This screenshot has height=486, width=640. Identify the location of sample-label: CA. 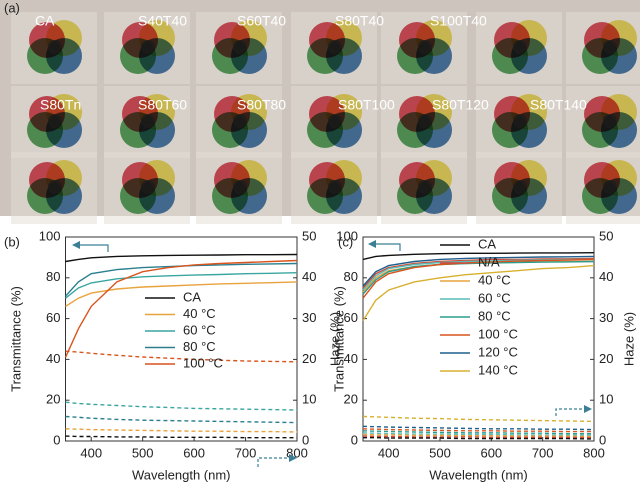
(45, 21).